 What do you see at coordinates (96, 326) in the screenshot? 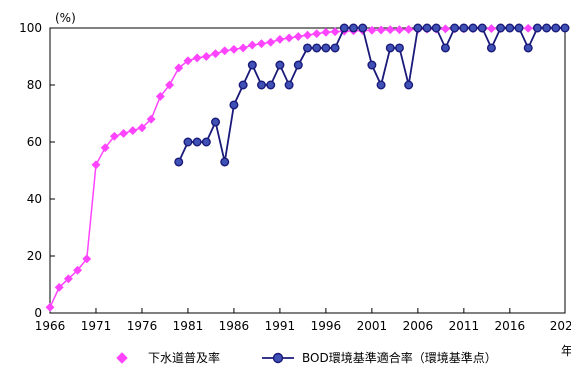
I see `x-tick-label: 1971` at bounding box center [96, 326].